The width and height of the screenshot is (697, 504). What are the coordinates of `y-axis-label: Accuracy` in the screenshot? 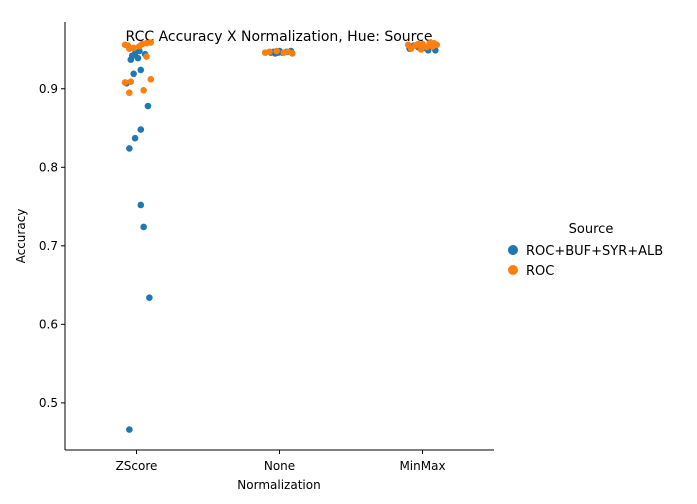 It's located at (21, 236).